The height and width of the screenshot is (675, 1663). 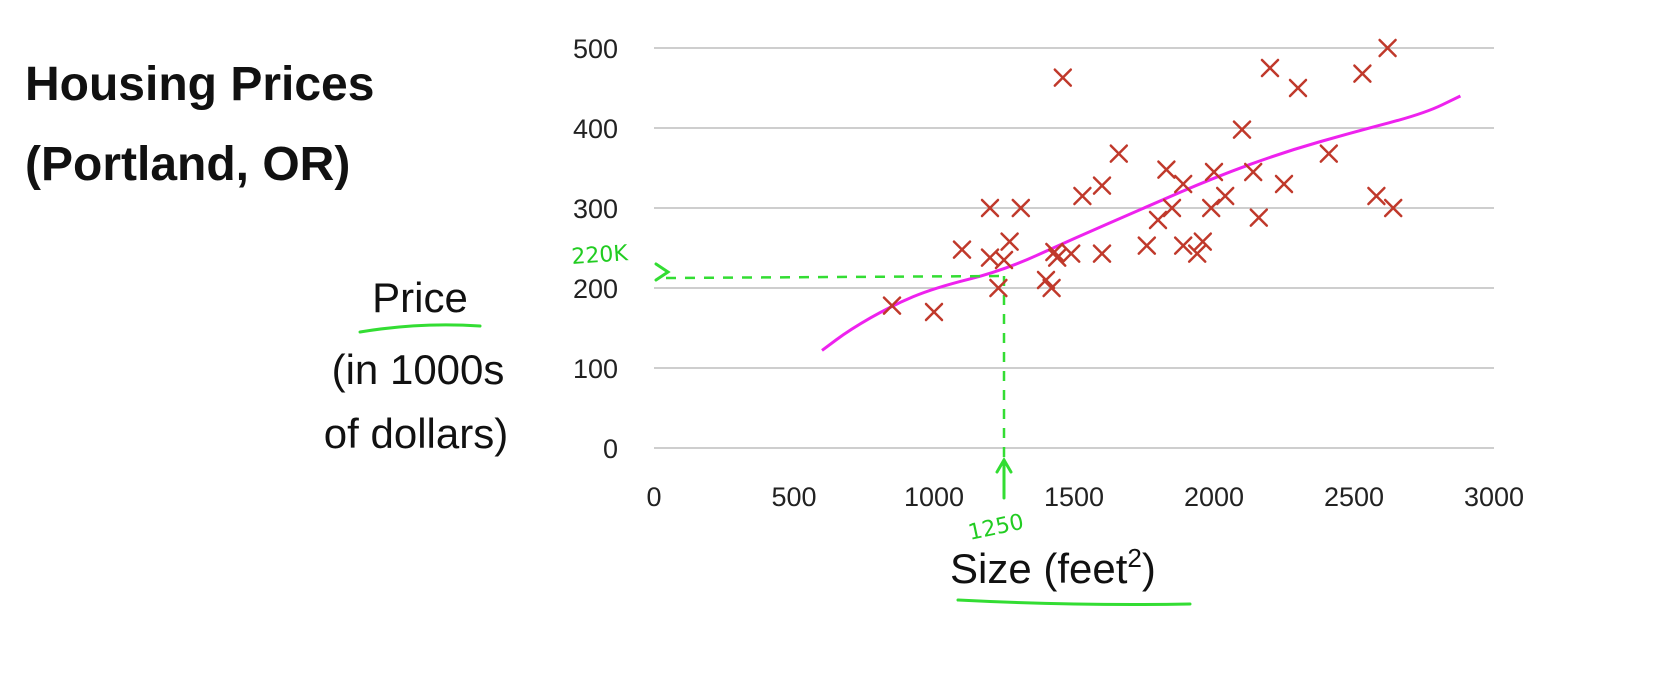 I want to click on x-tick-label-2000: 2000, so click(x=1214, y=497).